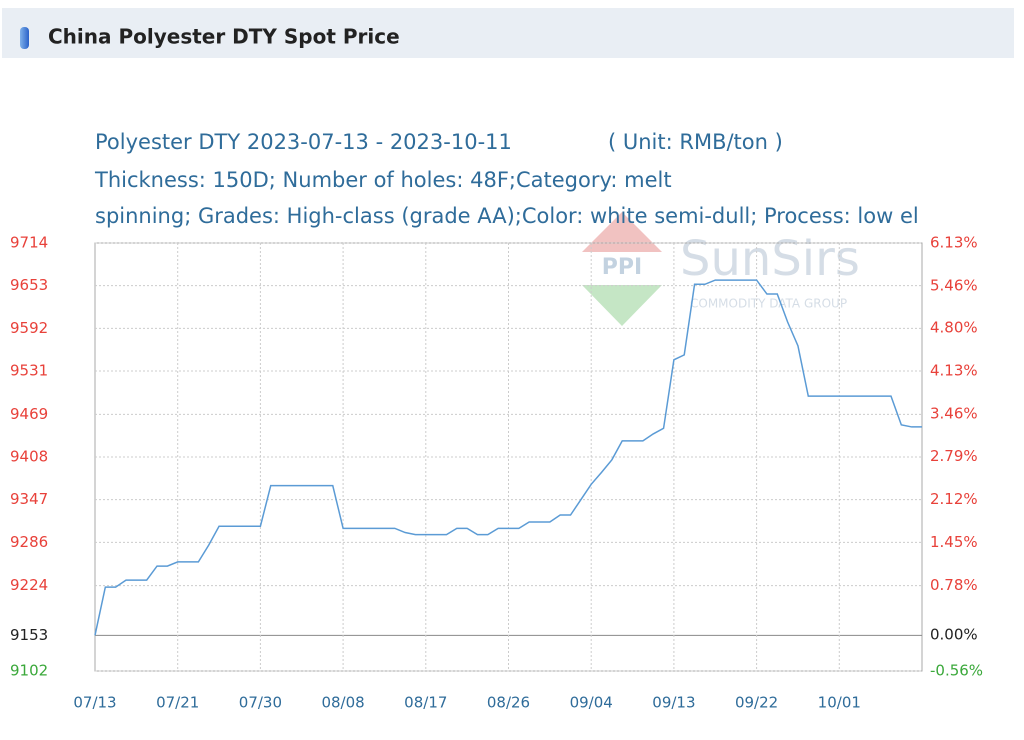 The image size is (1024, 740). I want to click on y2-tick-label: 2.12%, so click(954, 499).